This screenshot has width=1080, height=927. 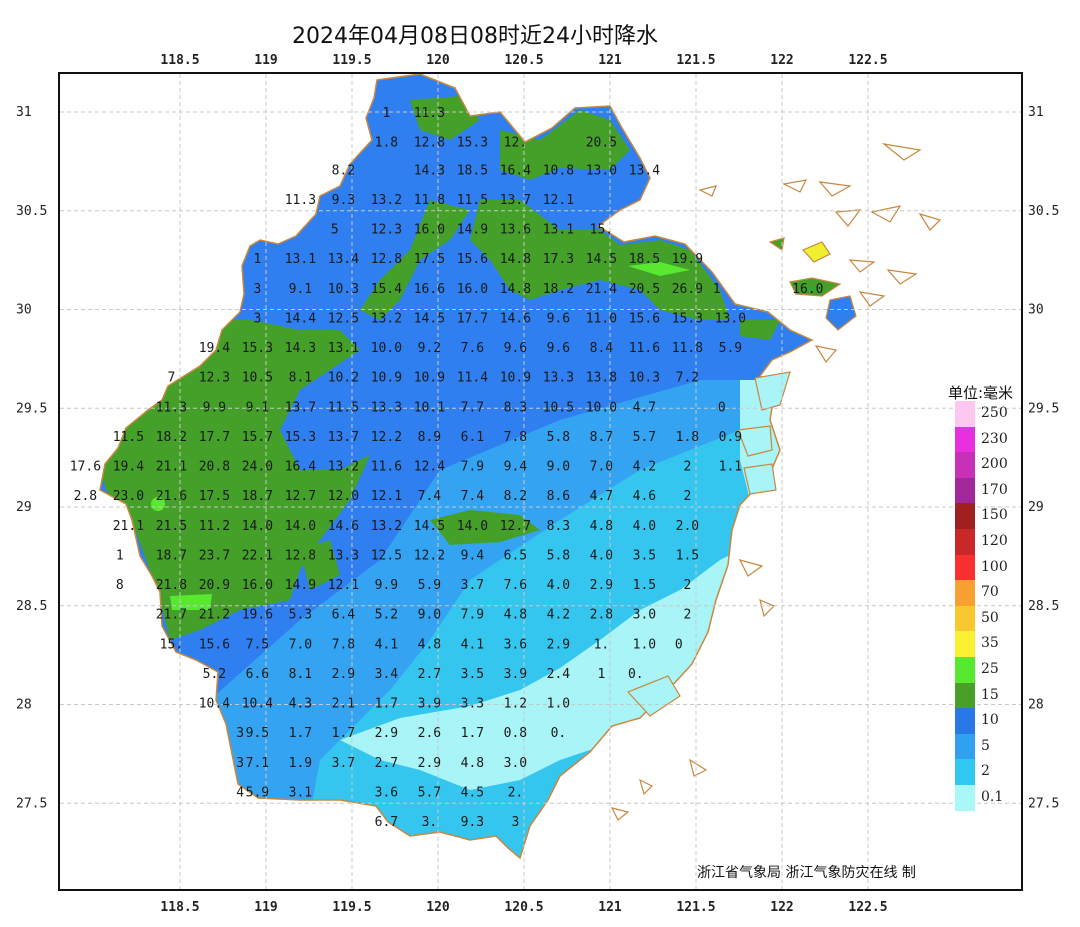 I want to click on rainfall-value: 11.6, so click(x=644, y=348).